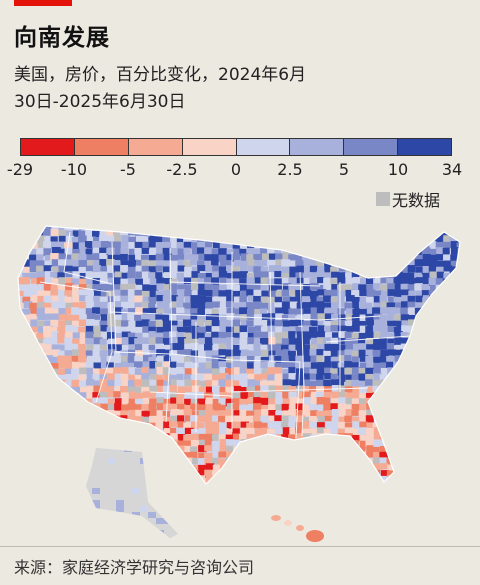  I want to click on legend-swatch, so click(263, 147).